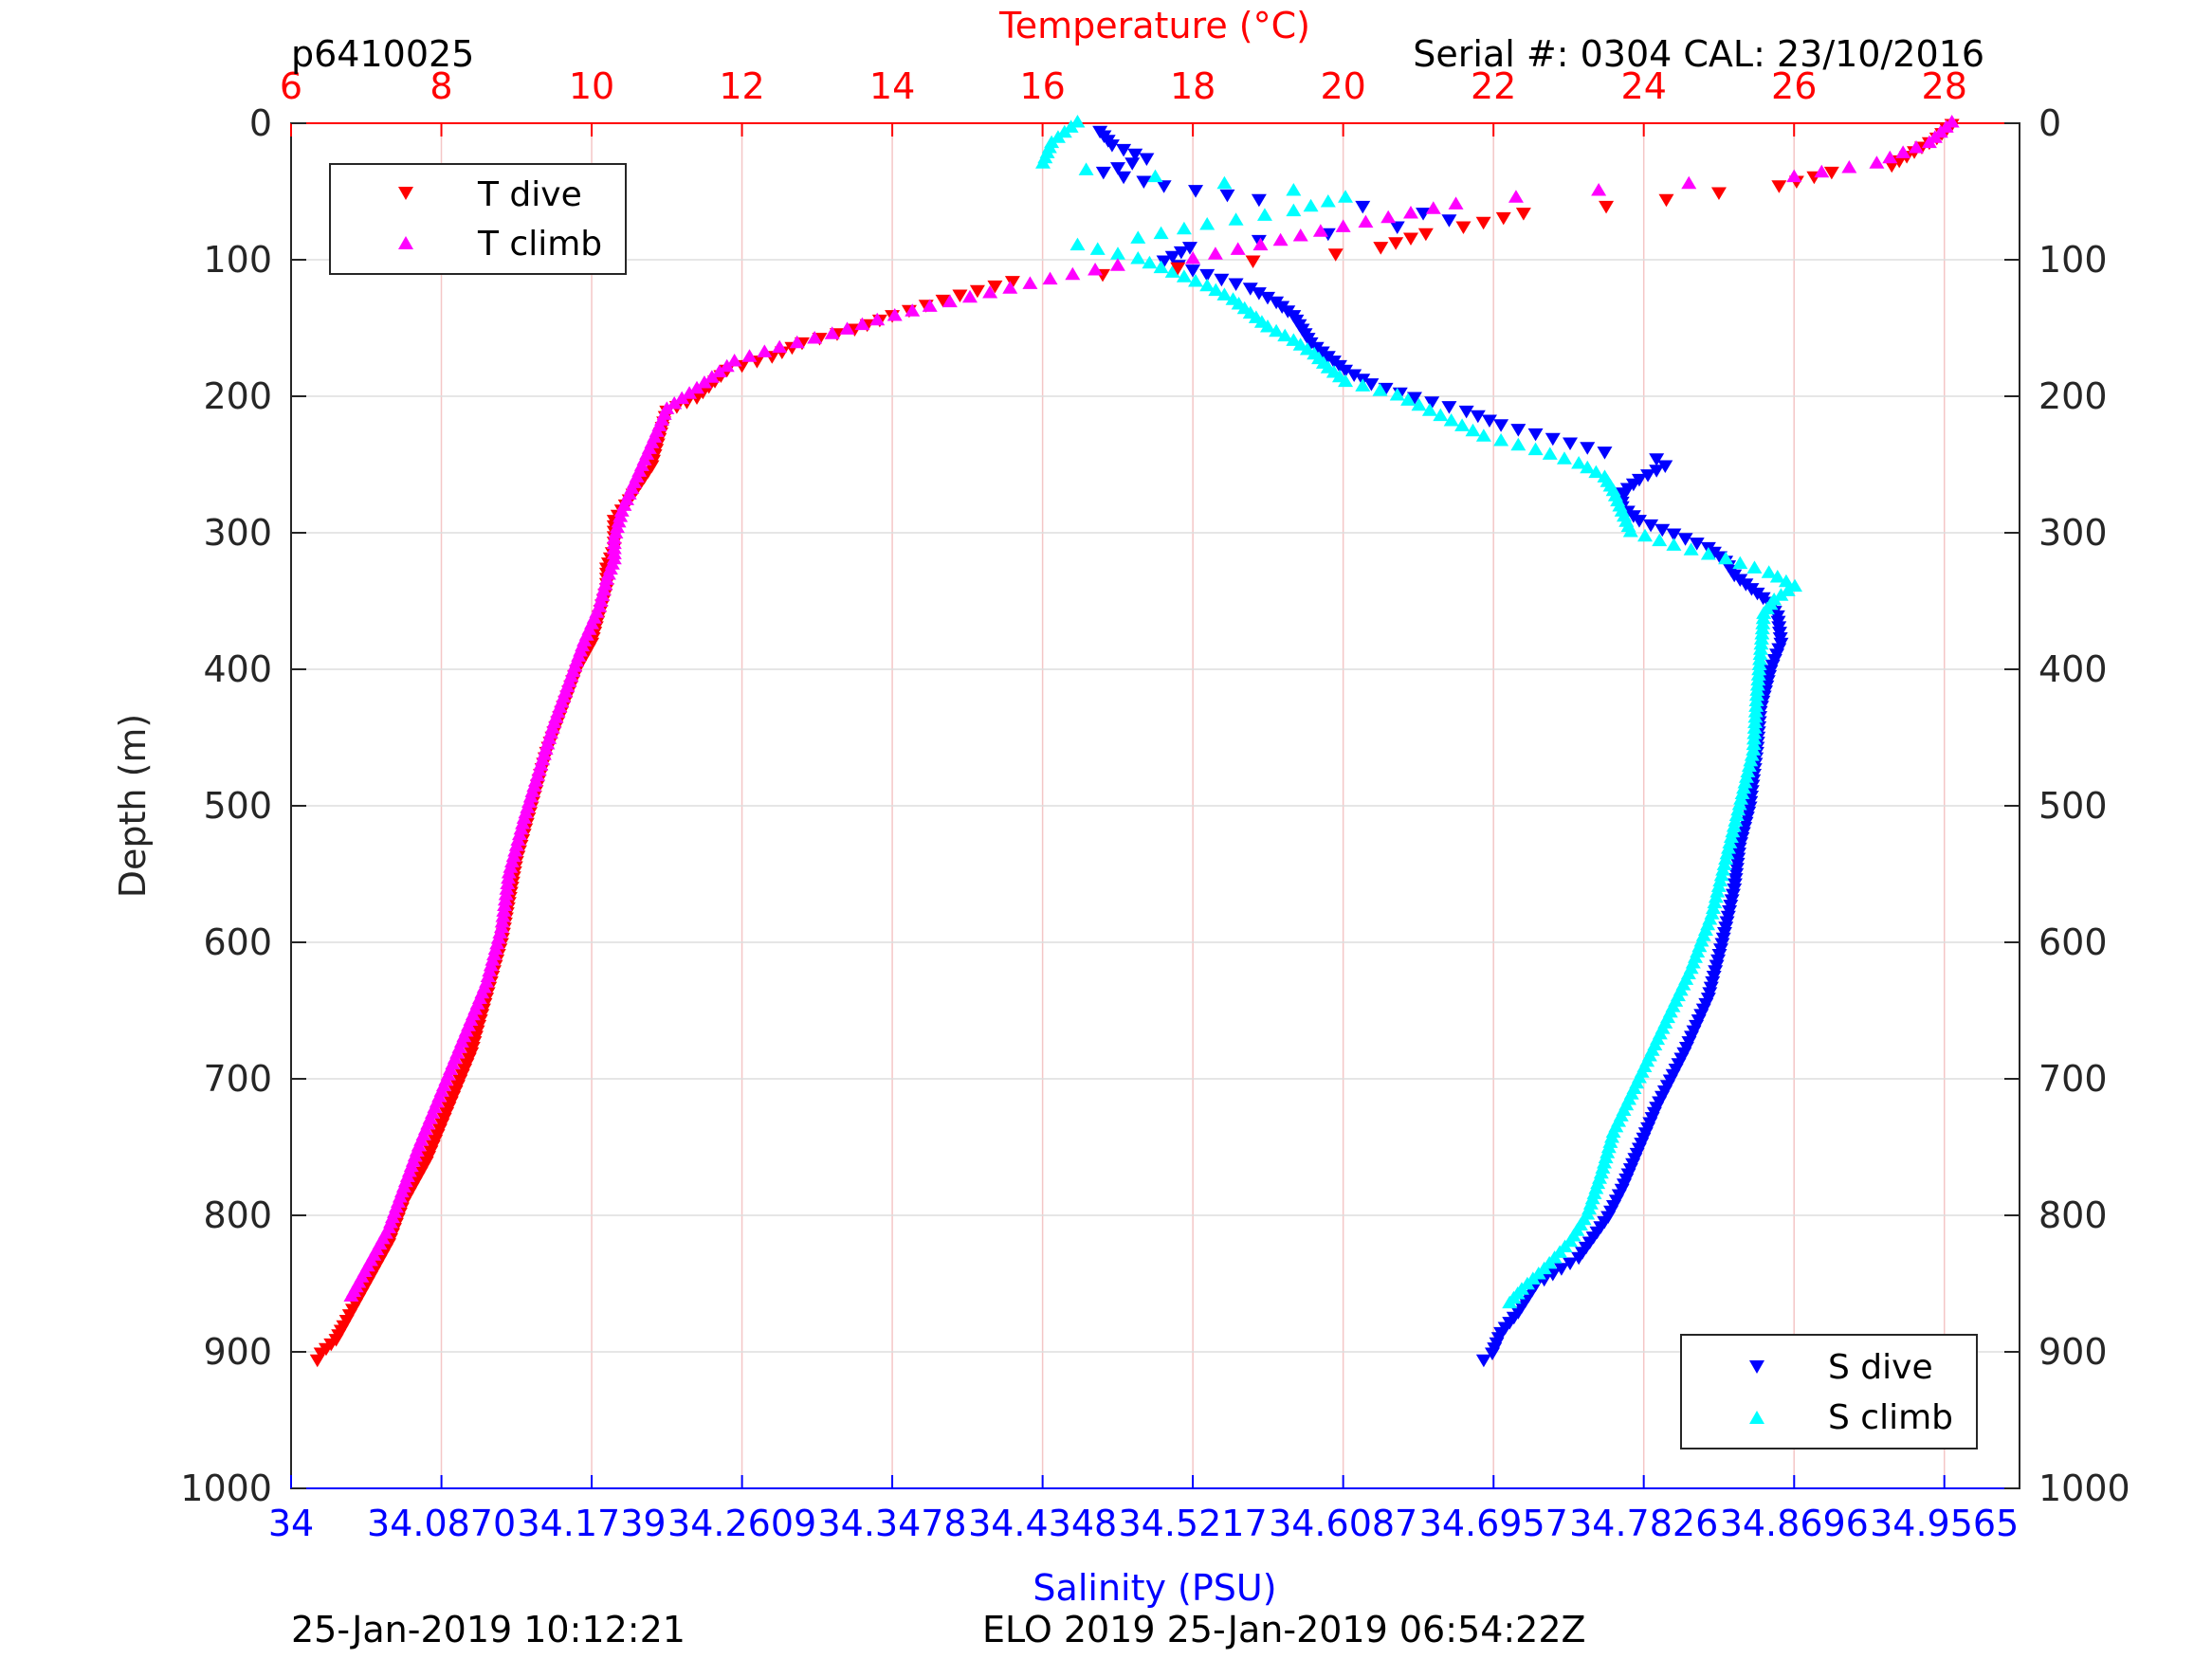 The image size is (2212, 1659). Describe the element at coordinates (1643, 1523) in the screenshot. I see `salinity-tick-label: 34.7826` at that location.